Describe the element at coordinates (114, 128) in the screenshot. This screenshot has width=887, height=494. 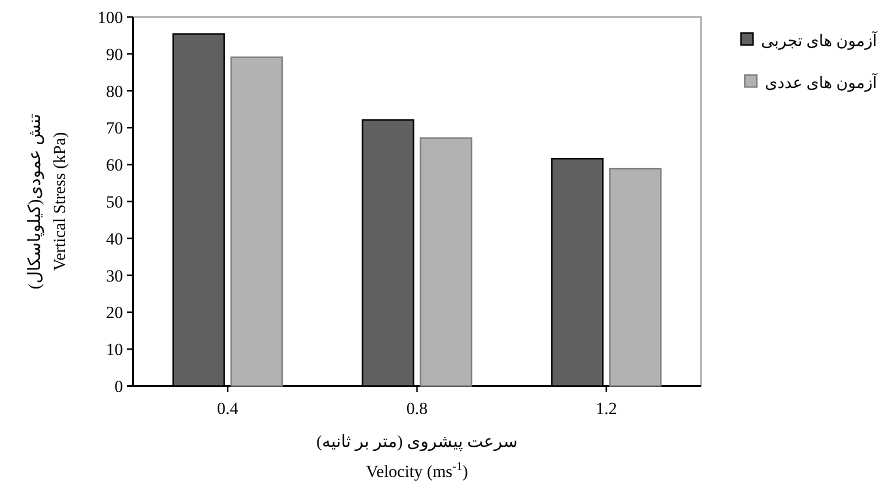
I see `y-tick-label: 70` at that location.